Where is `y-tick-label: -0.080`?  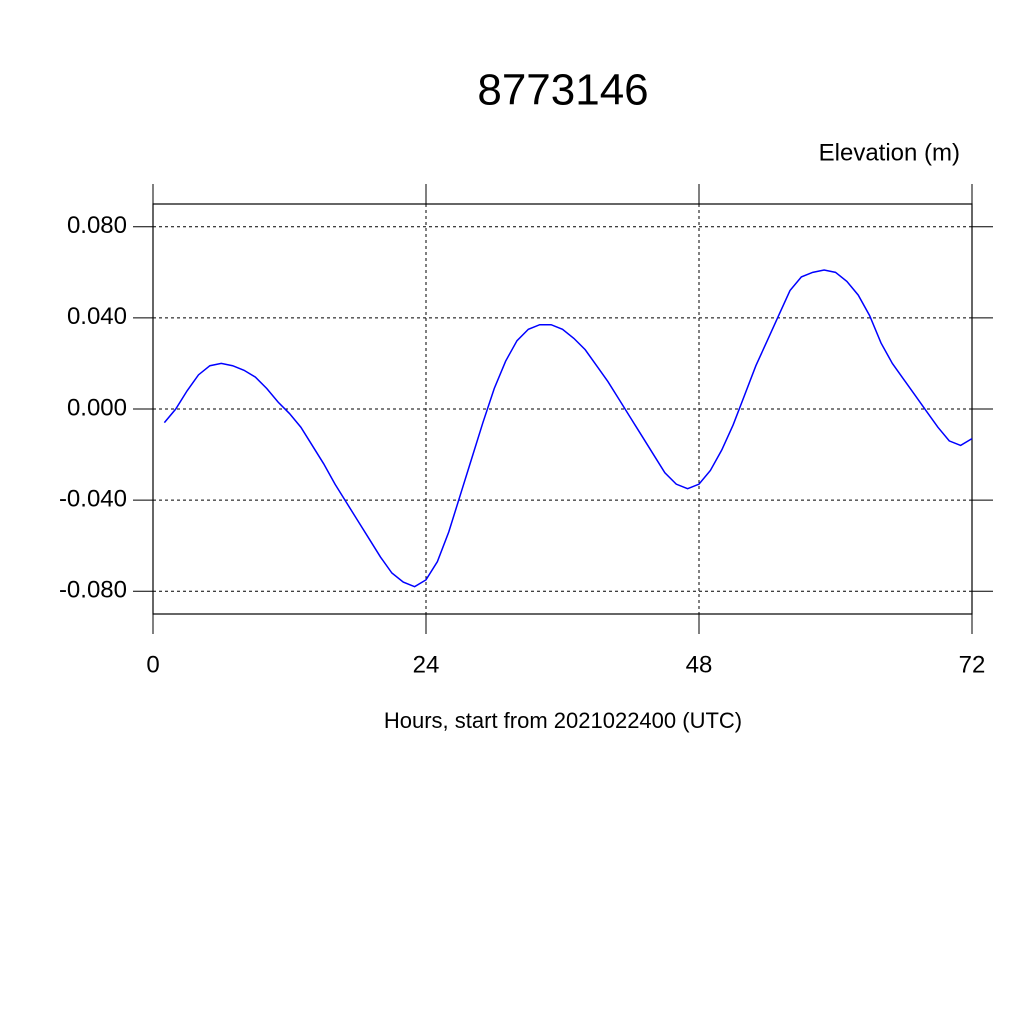
y-tick-label: -0.080 is located at coordinates (93, 590).